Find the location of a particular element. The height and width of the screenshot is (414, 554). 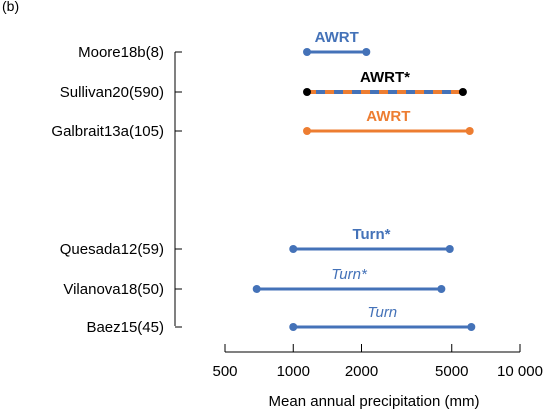

x-axis-title: Mean annual precipitation (mm) is located at coordinates (374, 401).